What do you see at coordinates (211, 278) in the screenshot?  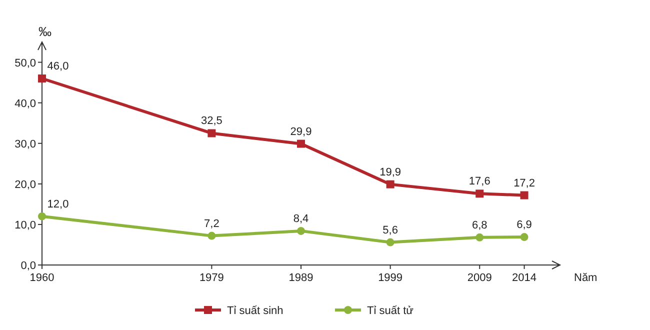 I see `x-tick-label: 1979` at bounding box center [211, 278].